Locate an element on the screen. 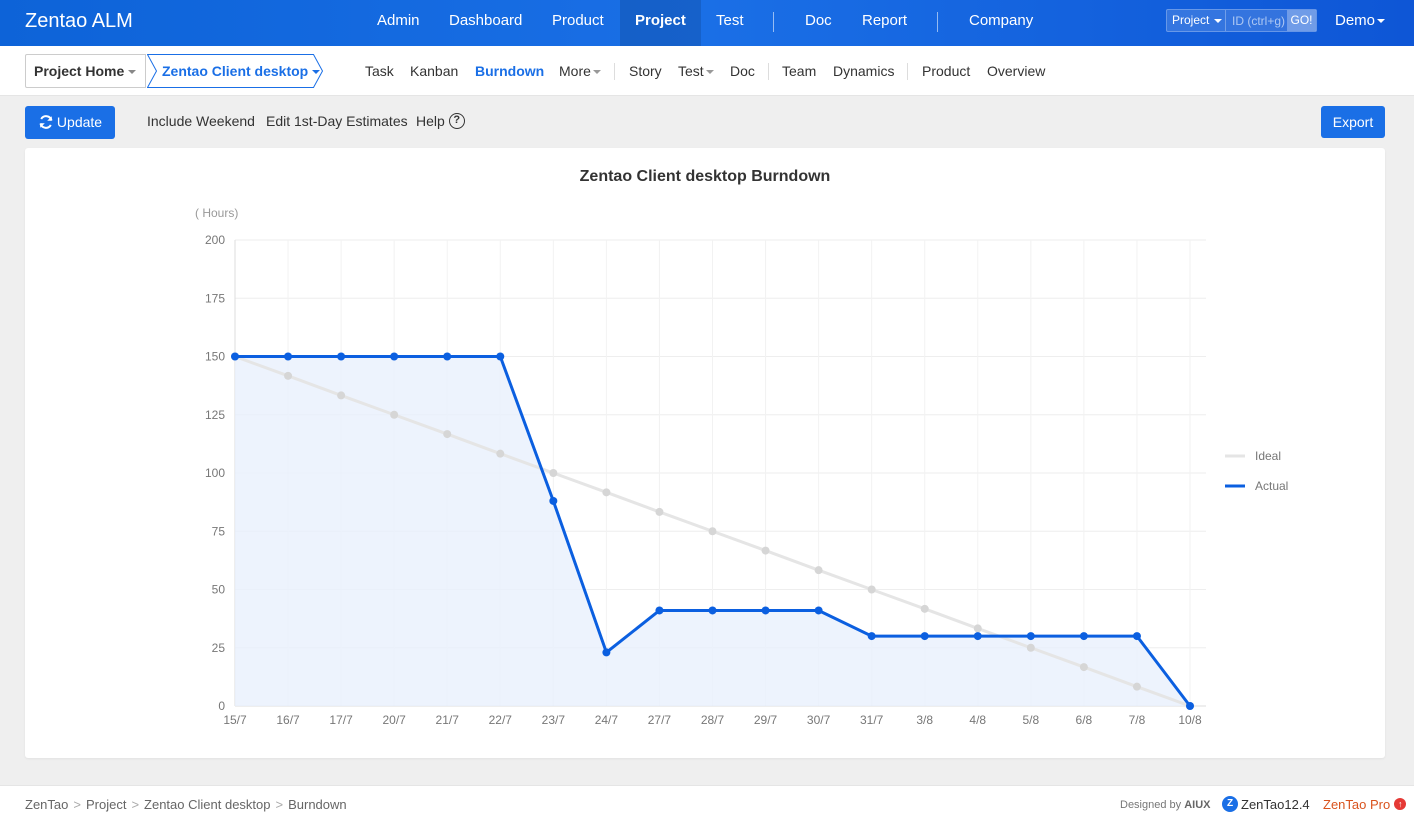 Image resolution: width=1414 pixels, height=817 pixels. chart-legend: Ideal Actual is located at coordinates (1256, 471).